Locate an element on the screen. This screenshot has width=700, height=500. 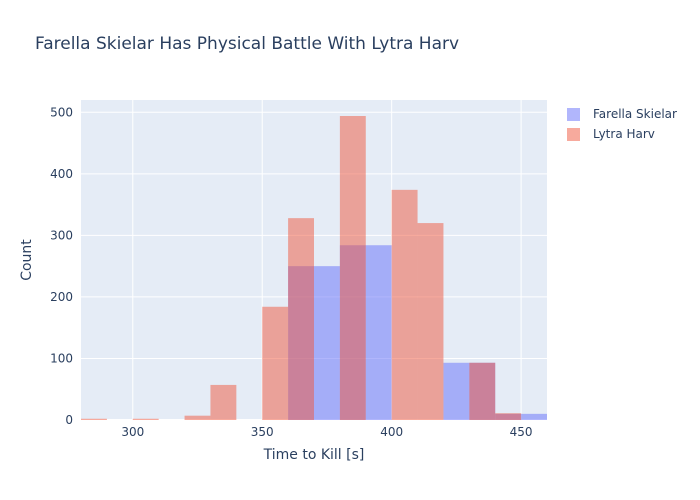
y-tick-label: 500 is located at coordinates (61, 112).